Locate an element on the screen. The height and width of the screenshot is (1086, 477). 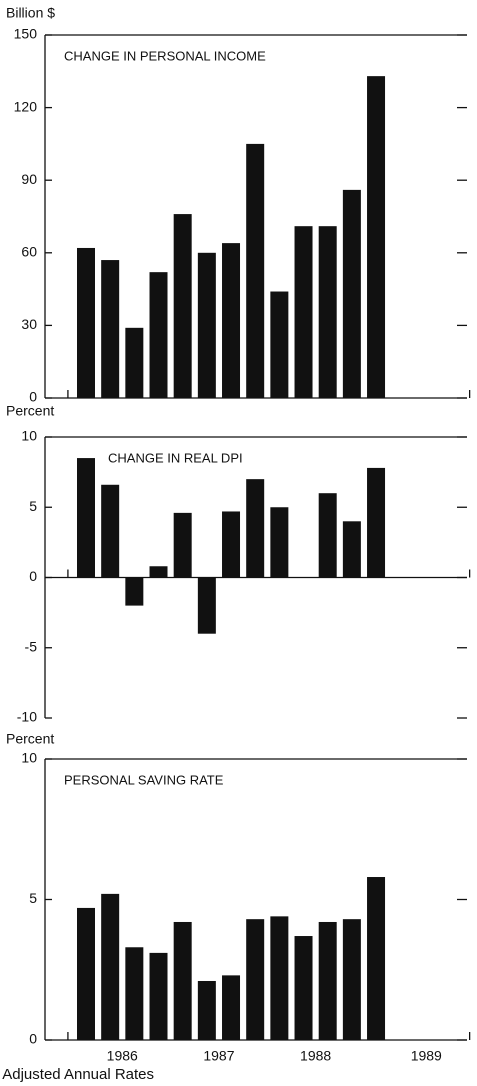
y-tick-label: 150 is located at coordinates (26, 34).